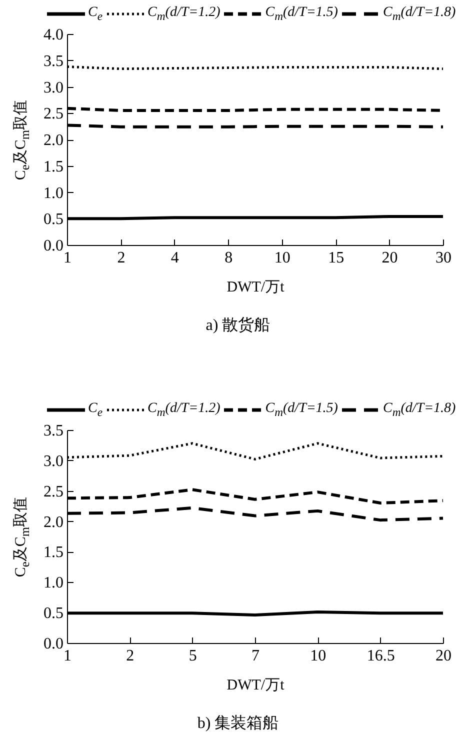 This screenshot has width=476, height=748. Describe the element at coordinates (174, 258) in the screenshot. I see `x-tick-label: 4` at that location.